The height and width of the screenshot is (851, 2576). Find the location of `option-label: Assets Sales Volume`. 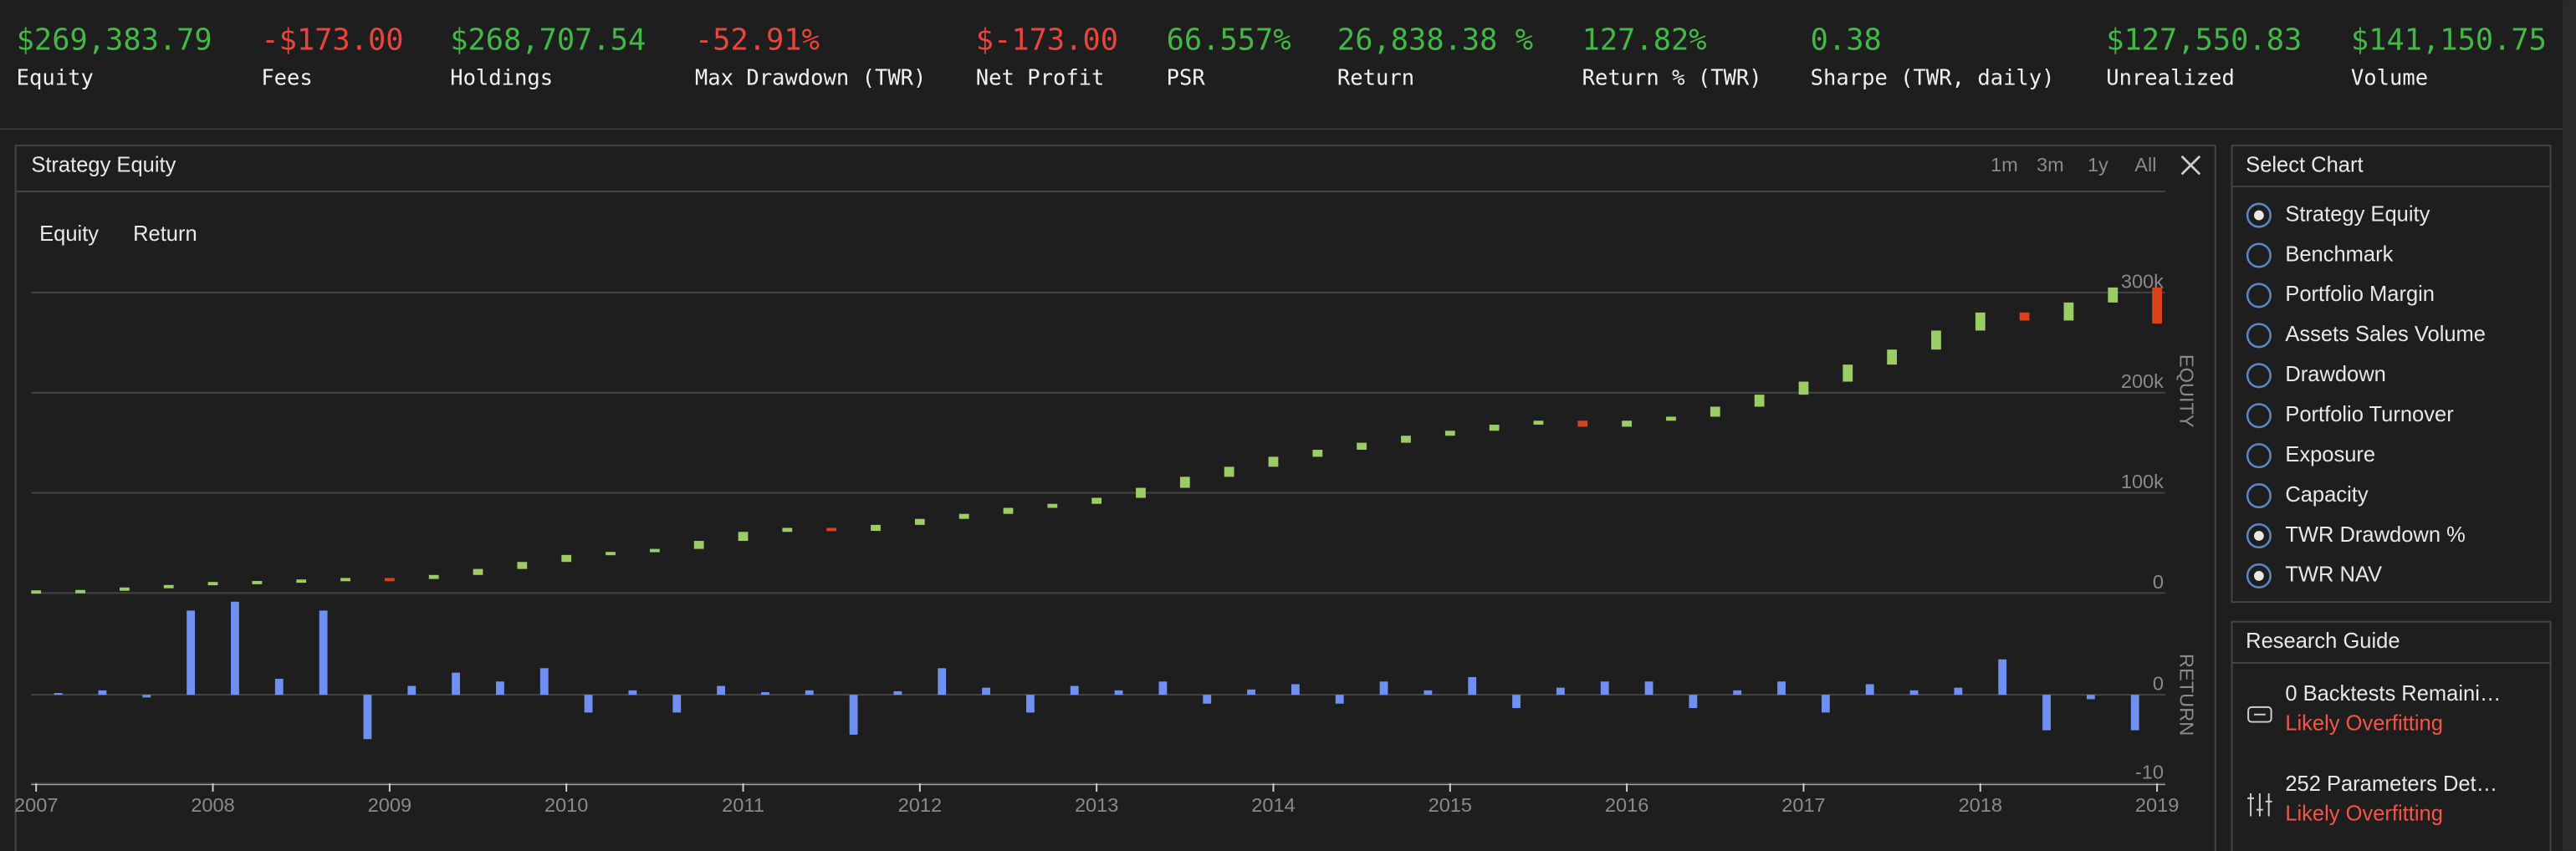

option-label: Assets Sales Volume is located at coordinates (2385, 334).